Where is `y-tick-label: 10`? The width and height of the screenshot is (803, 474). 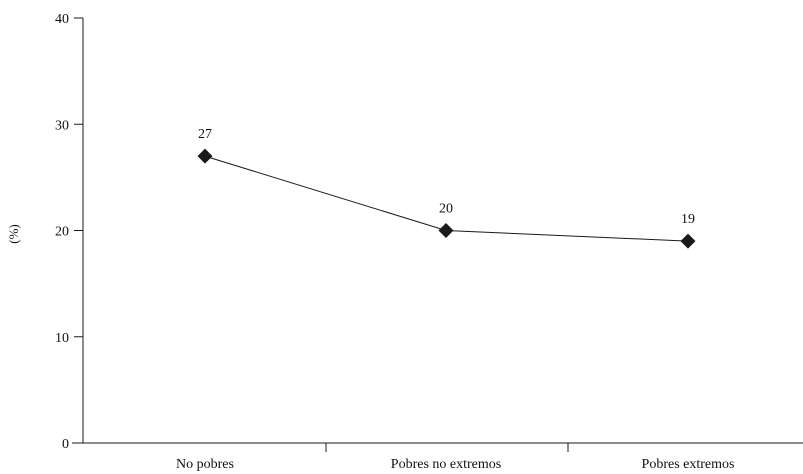
y-tick-label: 10 is located at coordinates (62, 338).